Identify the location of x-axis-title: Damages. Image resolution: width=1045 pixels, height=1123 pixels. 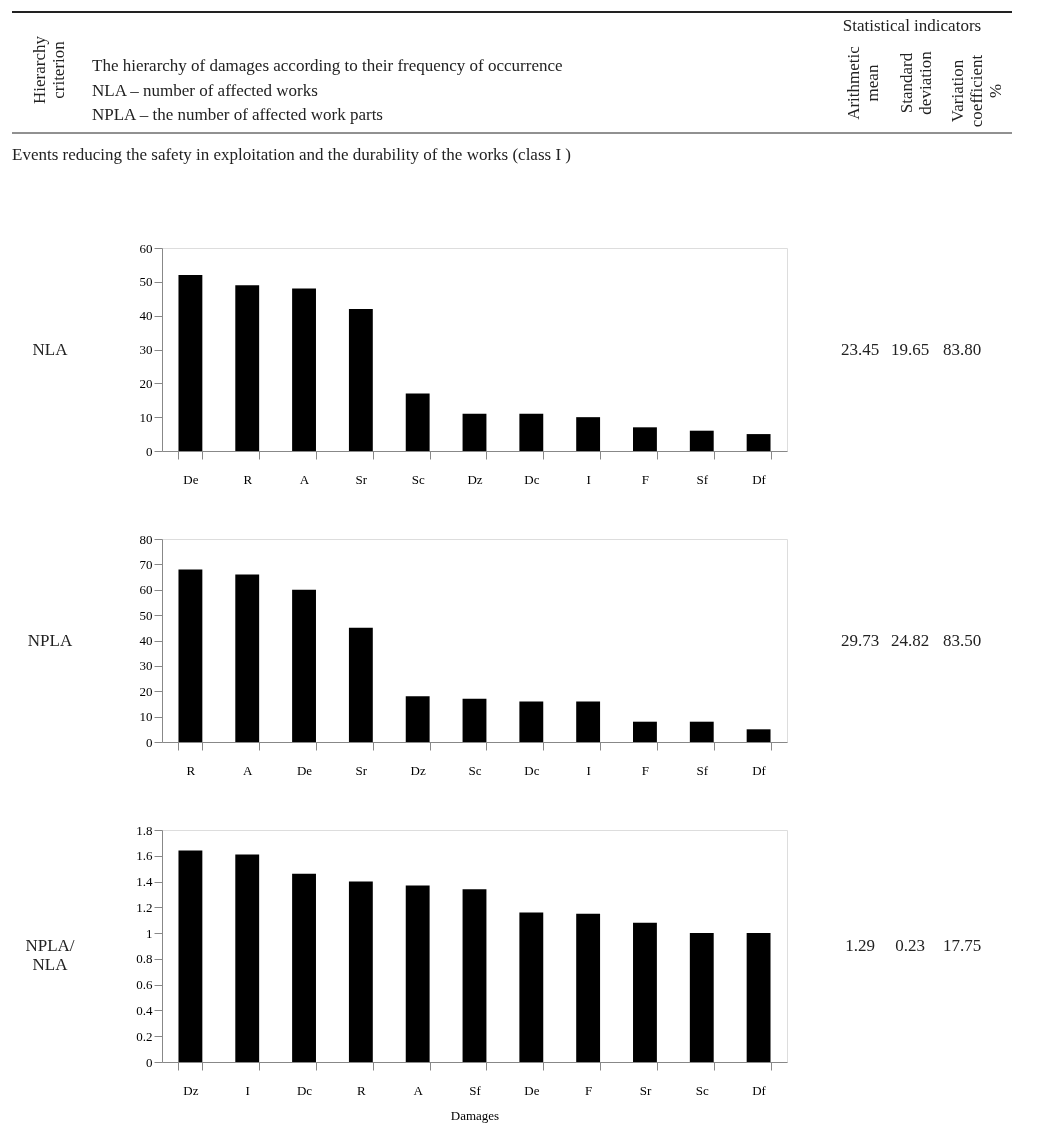
(475, 1115).